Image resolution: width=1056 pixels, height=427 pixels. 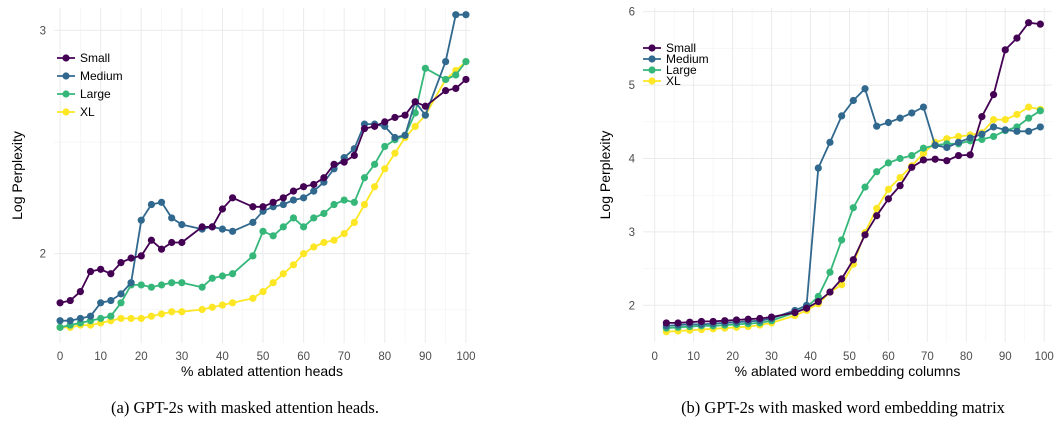 I want to click on legend-label: Small, so click(x=681, y=48).